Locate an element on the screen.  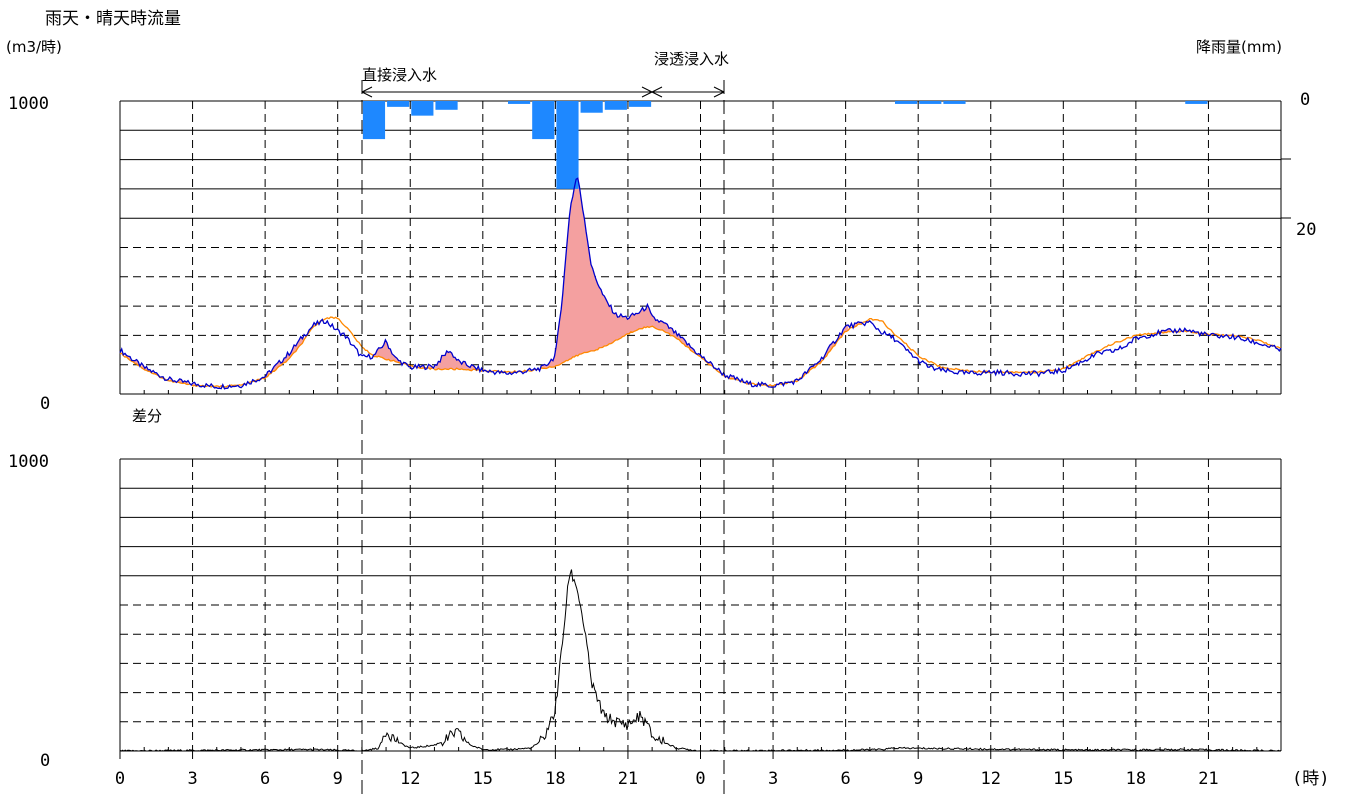
direct-inflow-arrowhead-right is located at coordinates (647, 92).